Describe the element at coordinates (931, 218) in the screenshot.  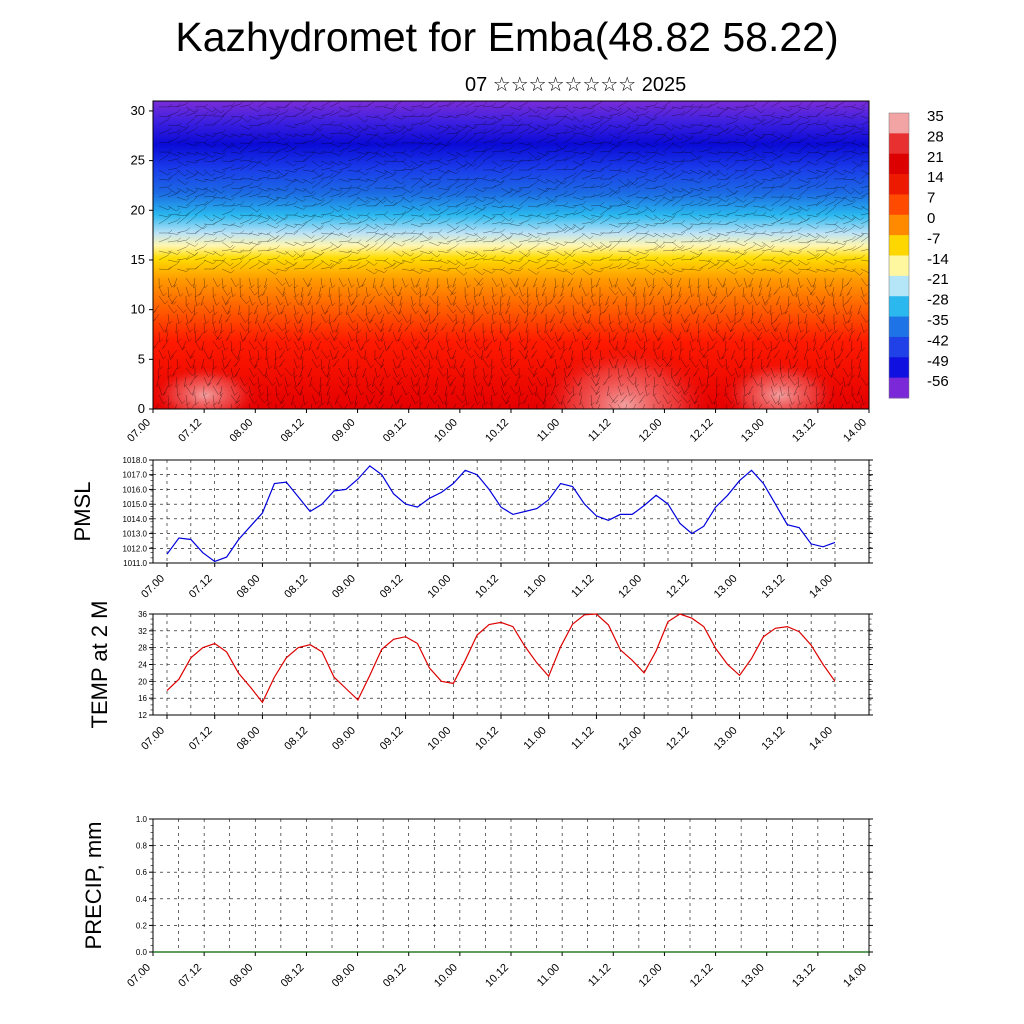
I see `colorbar-label: 0` at that location.